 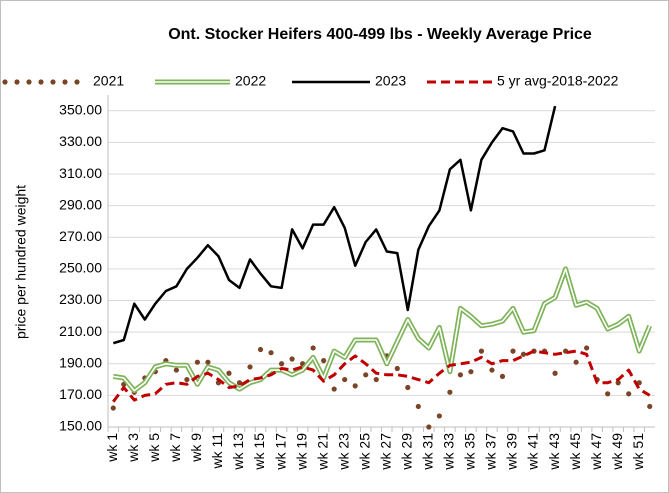 I want to click on x-tick-label: wk 43, so click(x=554, y=452).